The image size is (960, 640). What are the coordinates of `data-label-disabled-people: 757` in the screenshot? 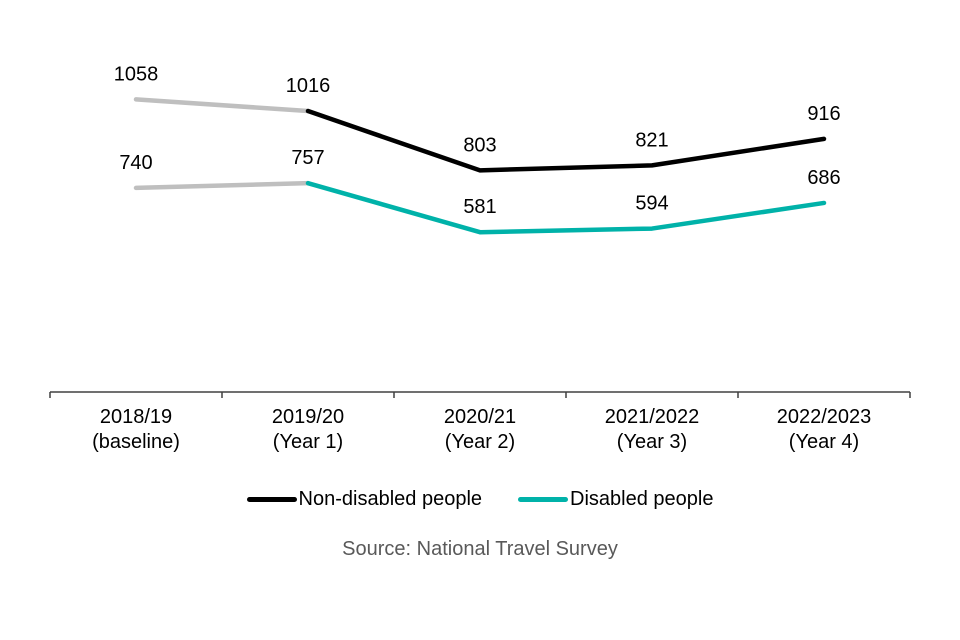 It's located at (307, 158).